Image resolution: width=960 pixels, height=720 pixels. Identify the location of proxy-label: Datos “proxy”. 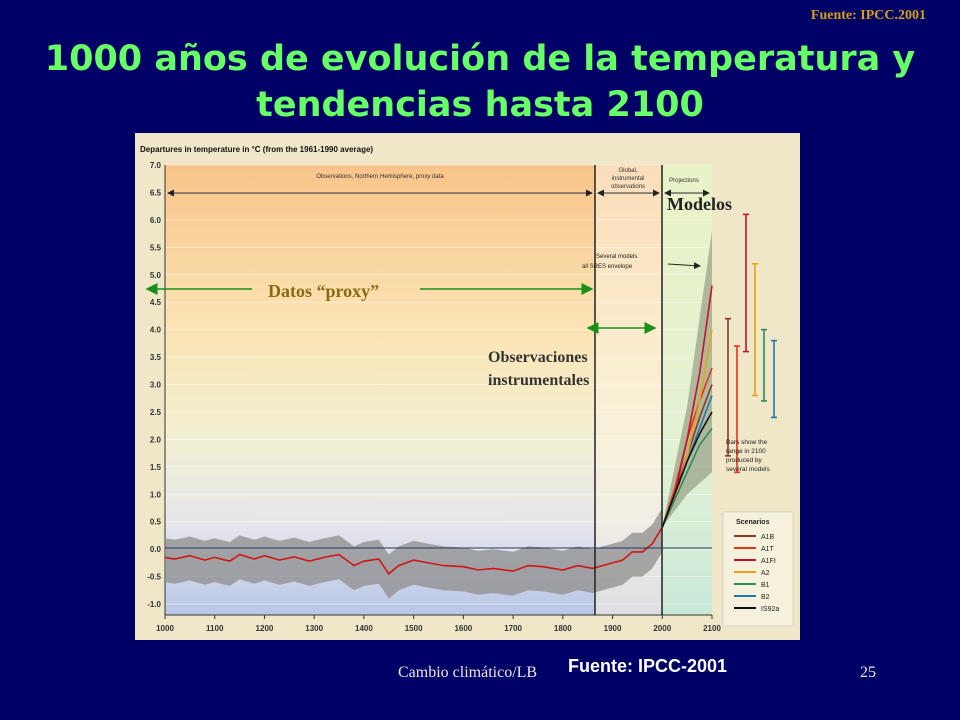
(323, 291).